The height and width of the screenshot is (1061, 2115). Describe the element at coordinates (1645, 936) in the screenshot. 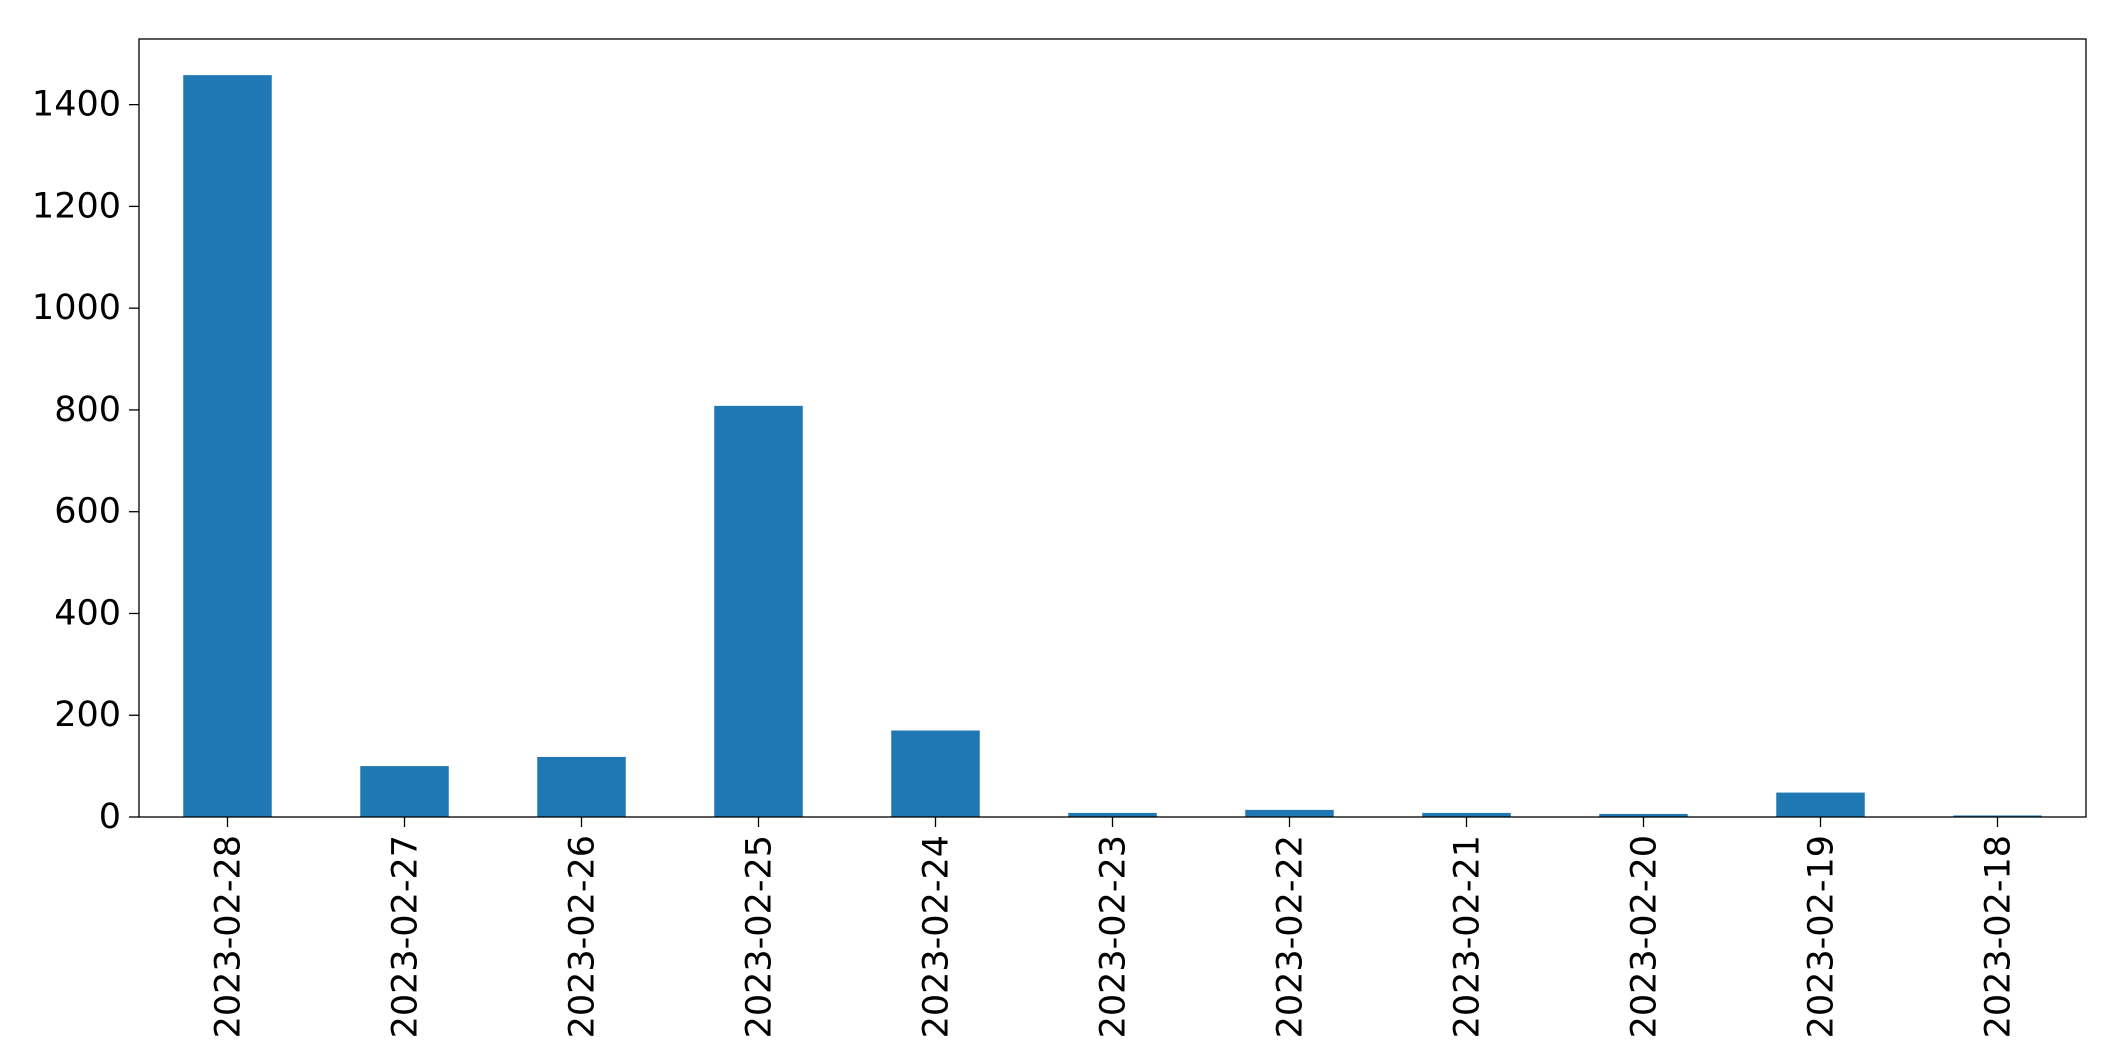

I see `x-tick-label: 2023-02-20` at that location.